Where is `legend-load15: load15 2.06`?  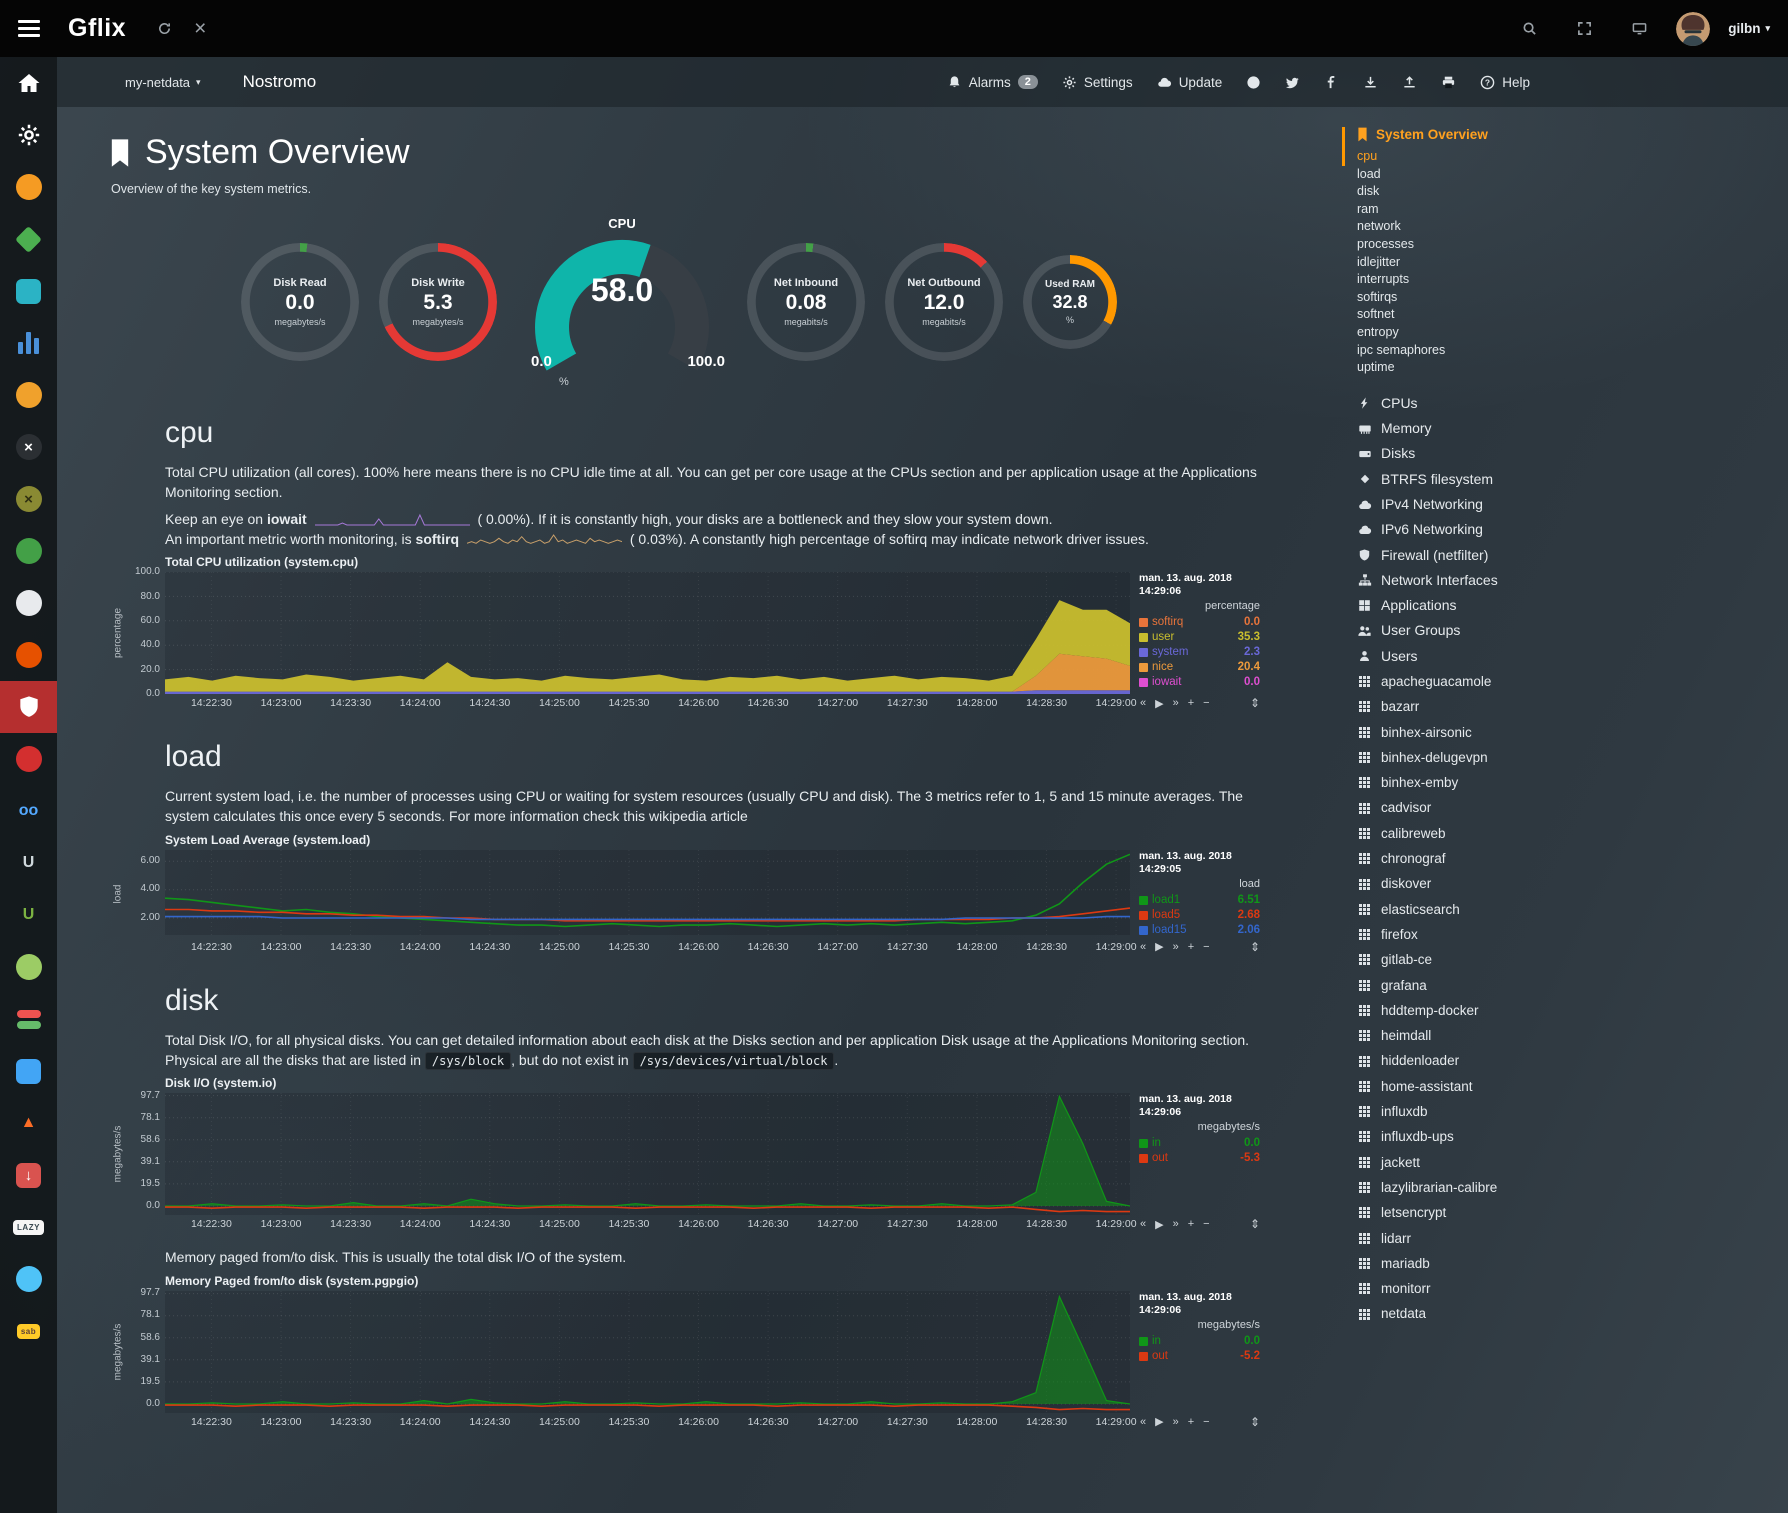 legend-load15: load15 2.06 is located at coordinates (1199, 930).